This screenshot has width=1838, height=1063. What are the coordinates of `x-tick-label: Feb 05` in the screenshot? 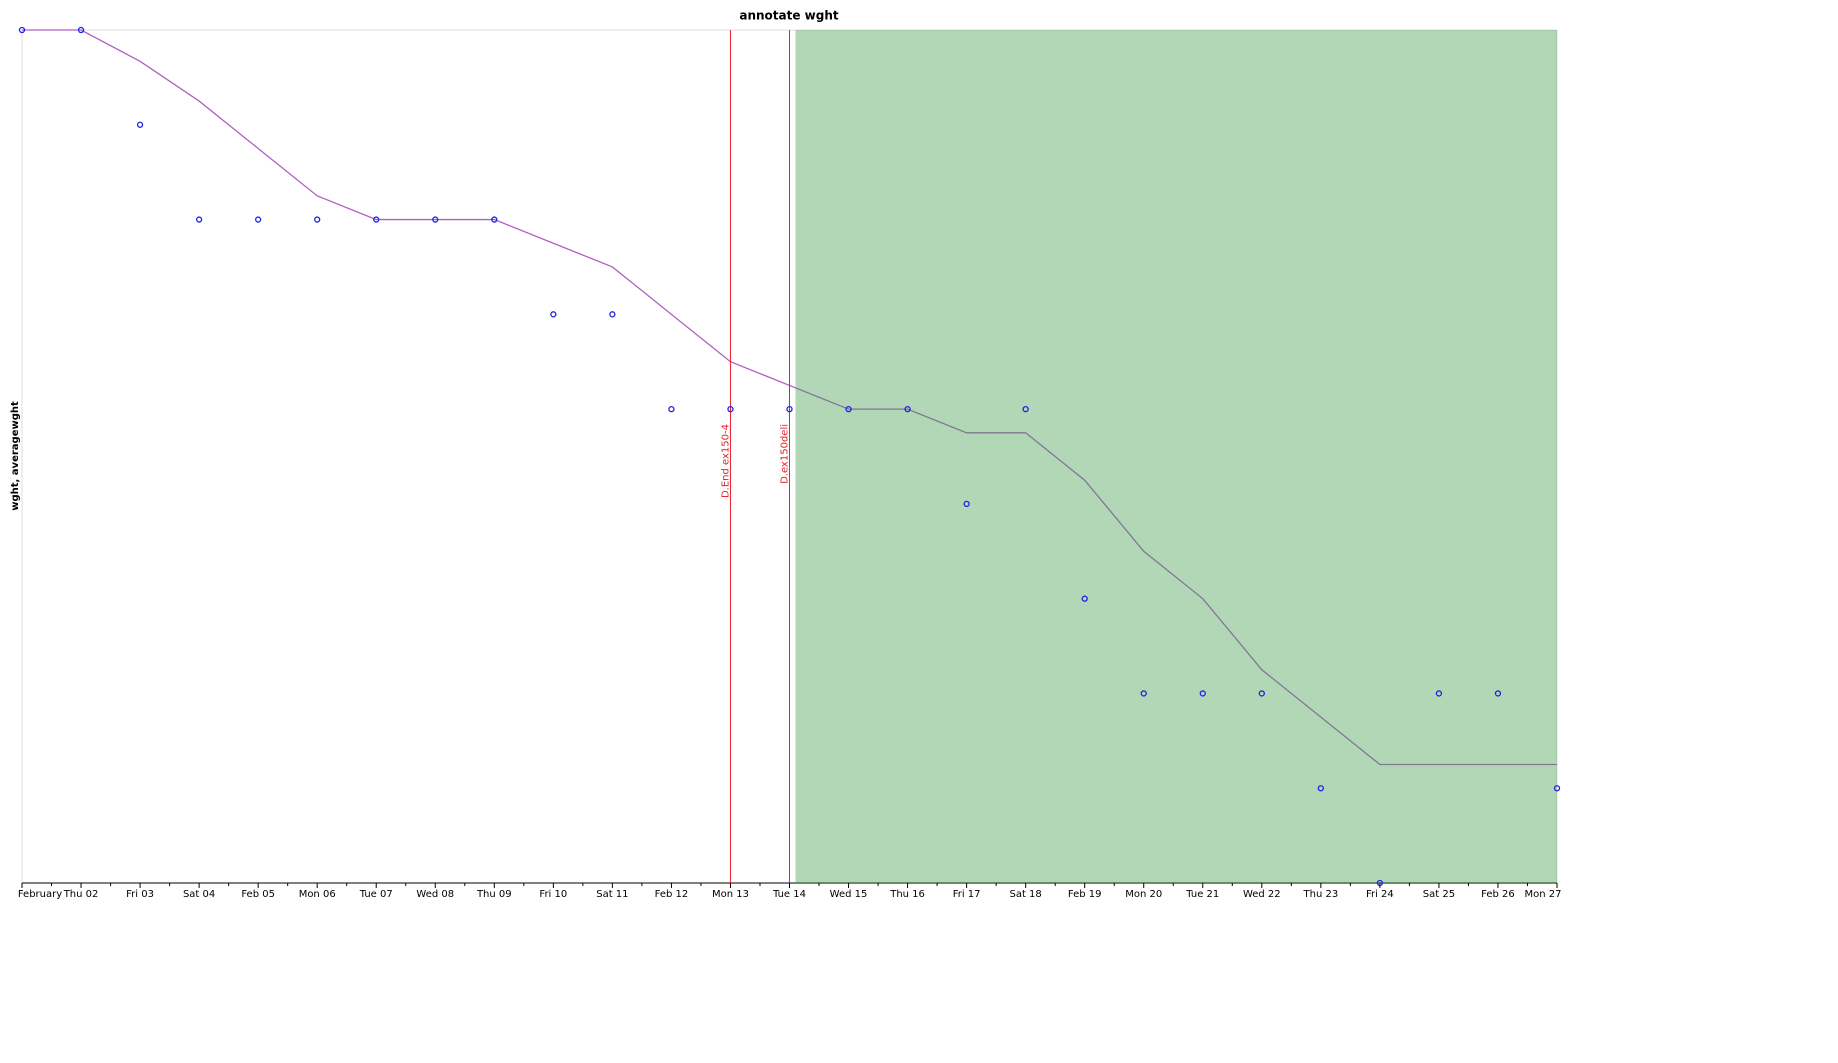 It's located at (258, 894).